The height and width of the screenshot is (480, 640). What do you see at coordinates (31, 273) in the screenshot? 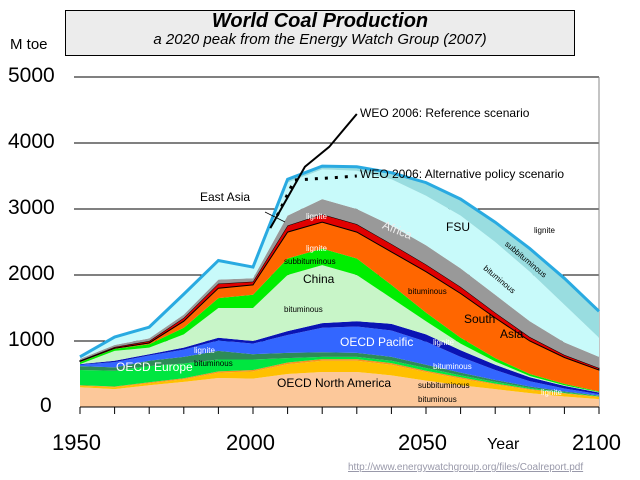
I see `y-tick-label: 2000` at bounding box center [31, 273].